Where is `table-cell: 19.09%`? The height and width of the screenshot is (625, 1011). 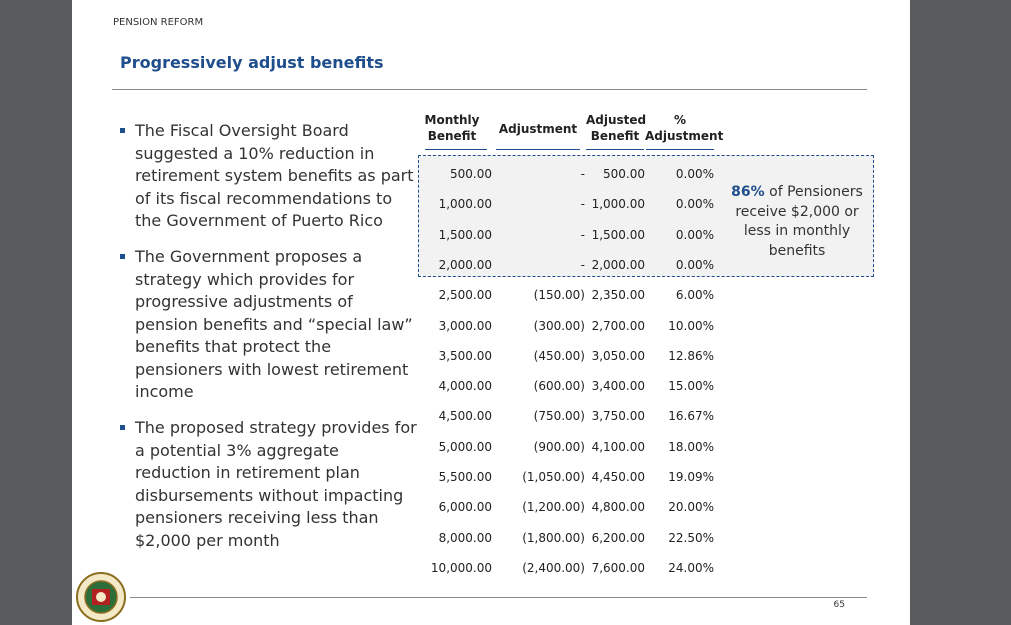 table-cell: 19.09% is located at coordinates (691, 477).